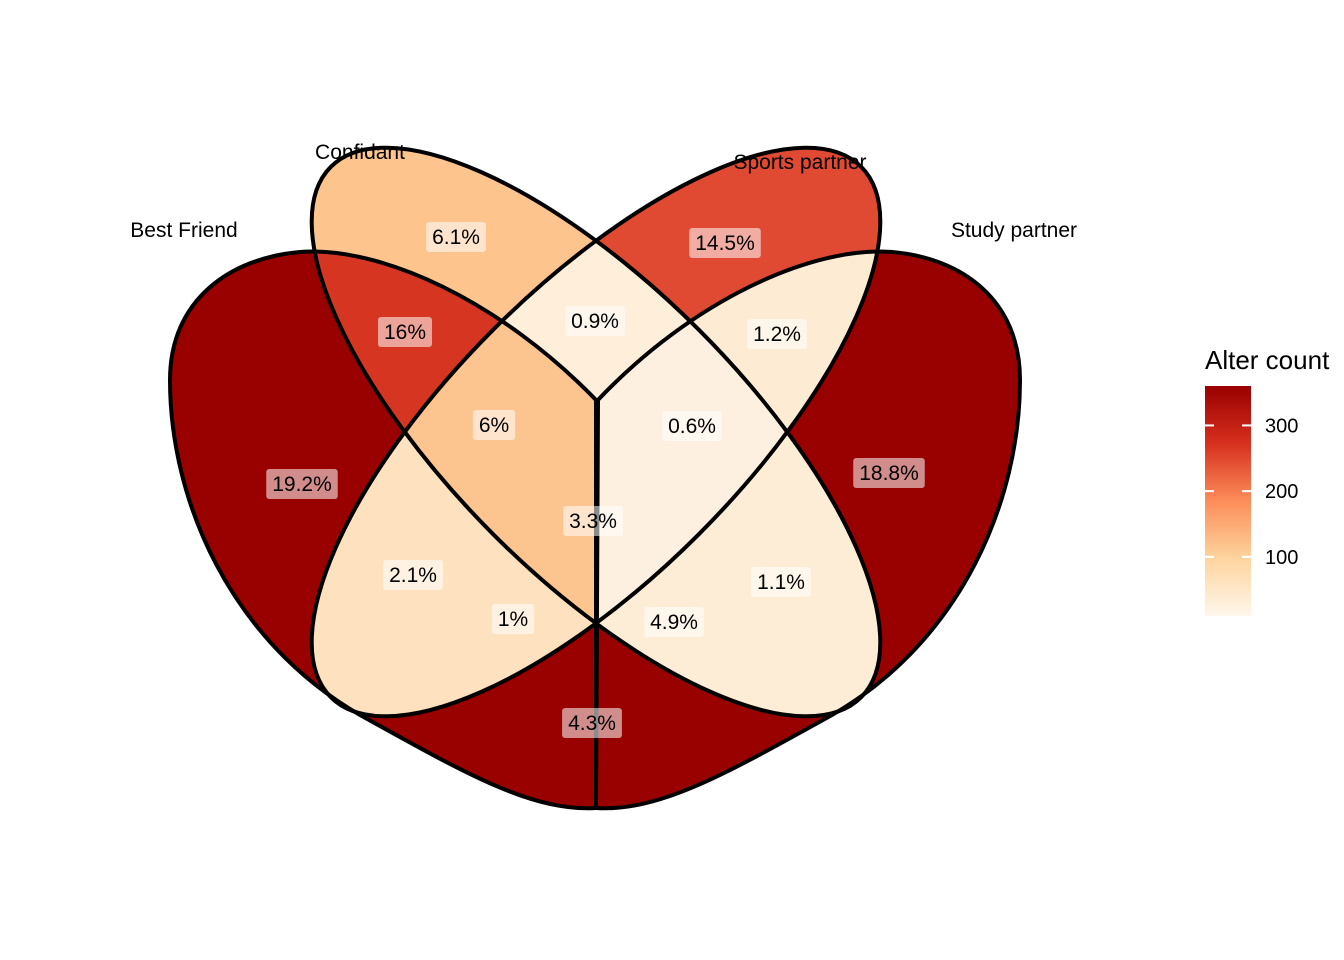  I want to click on region-label-bf-cf-st: 4.9%, so click(674, 622).